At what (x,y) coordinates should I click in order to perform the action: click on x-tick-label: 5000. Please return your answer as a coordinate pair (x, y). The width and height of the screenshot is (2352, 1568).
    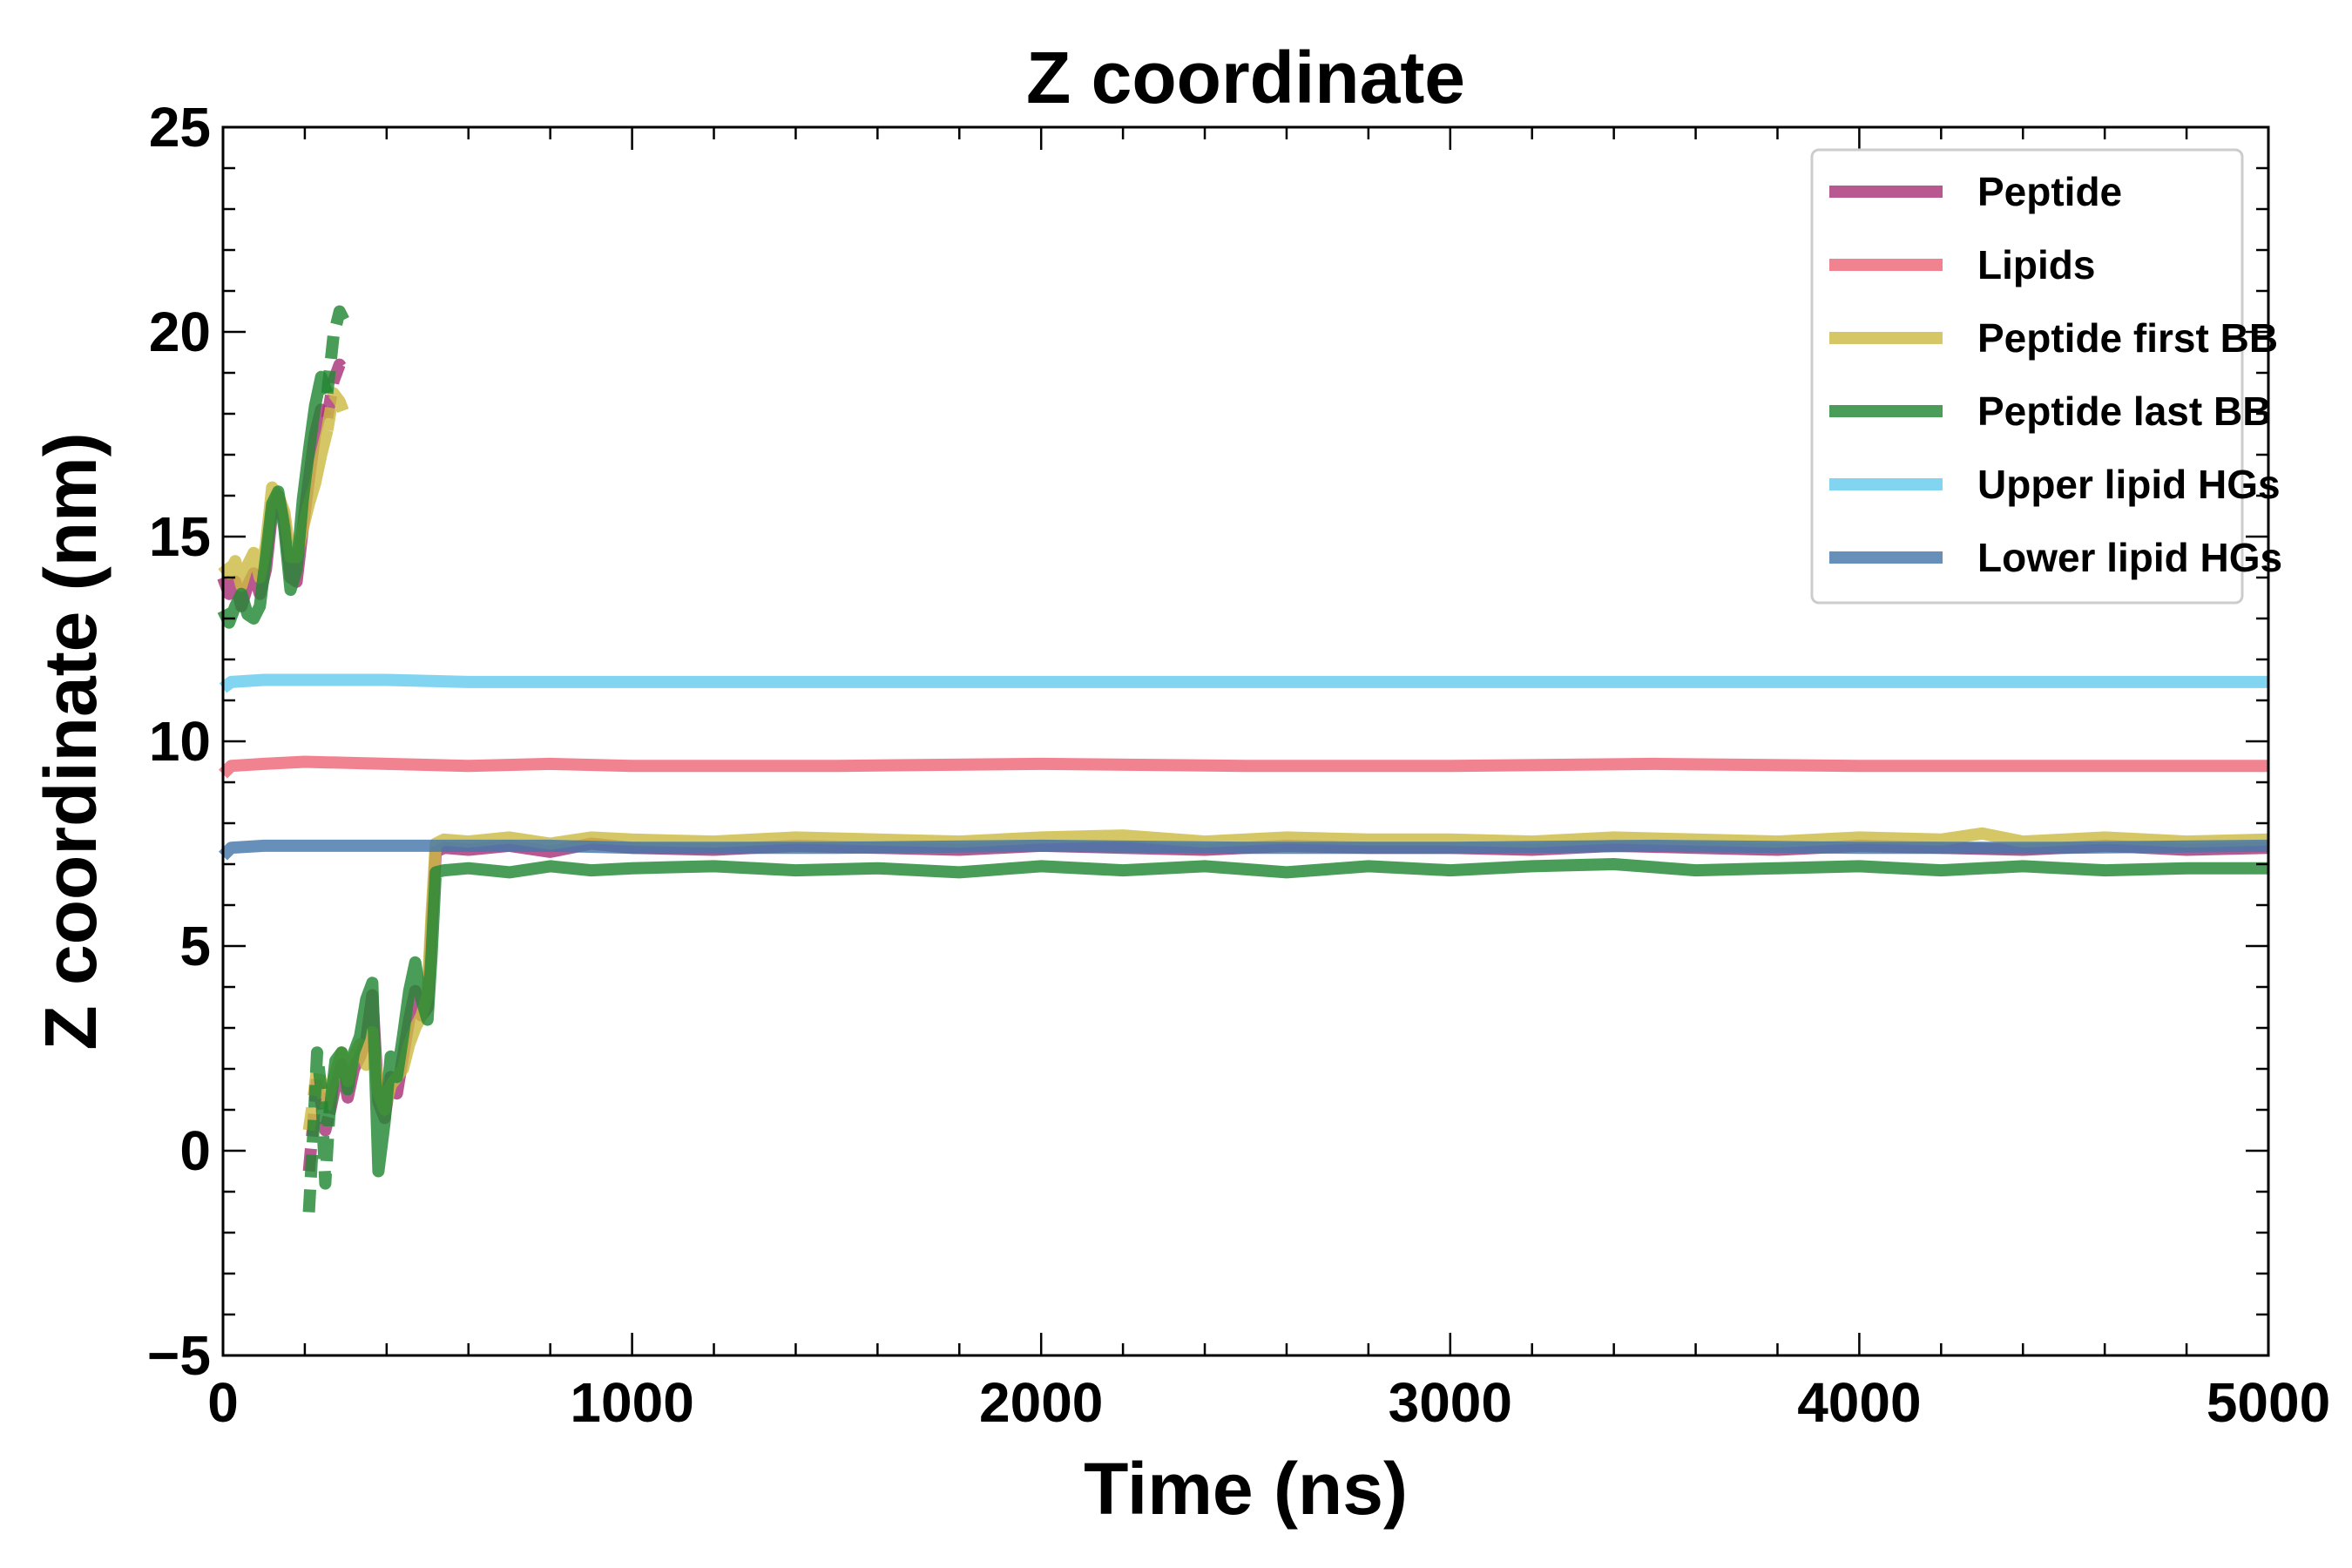
    Looking at the image, I should click on (2268, 1402).